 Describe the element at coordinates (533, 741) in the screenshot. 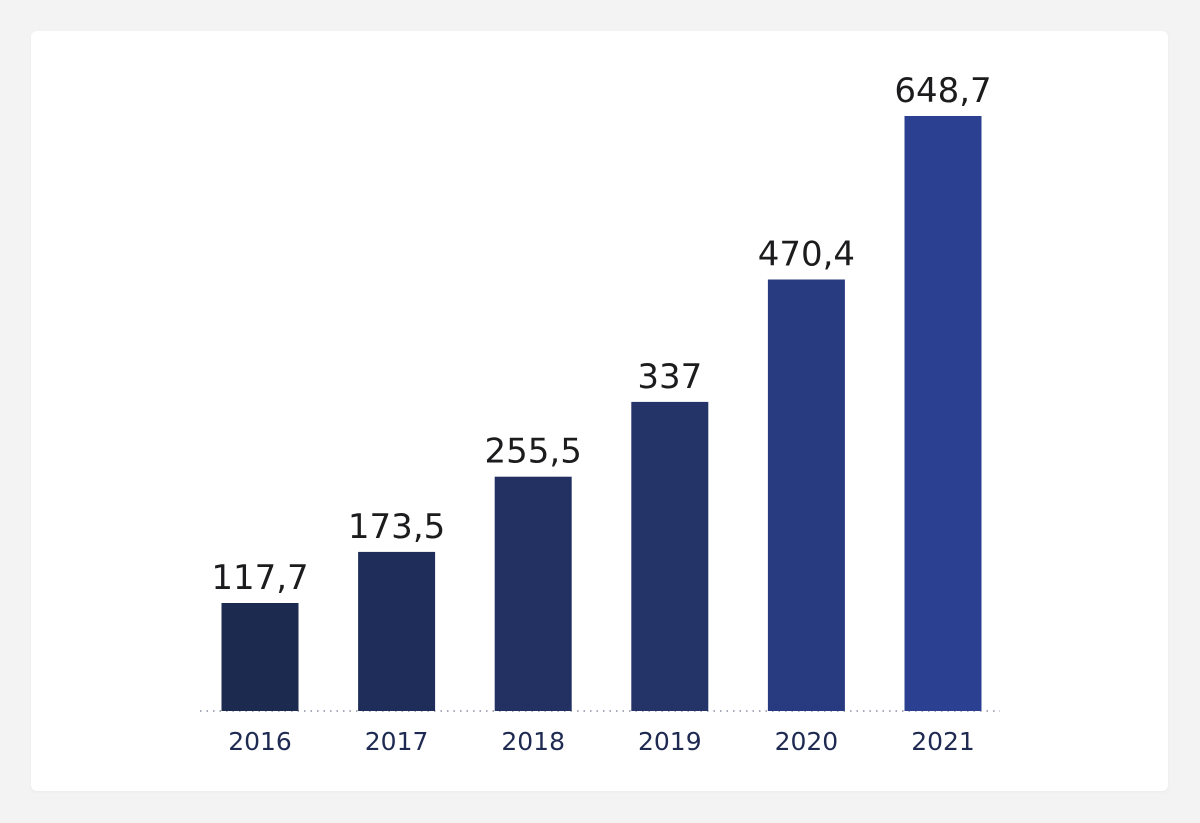

I see `category-label-2018: 2018` at that location.